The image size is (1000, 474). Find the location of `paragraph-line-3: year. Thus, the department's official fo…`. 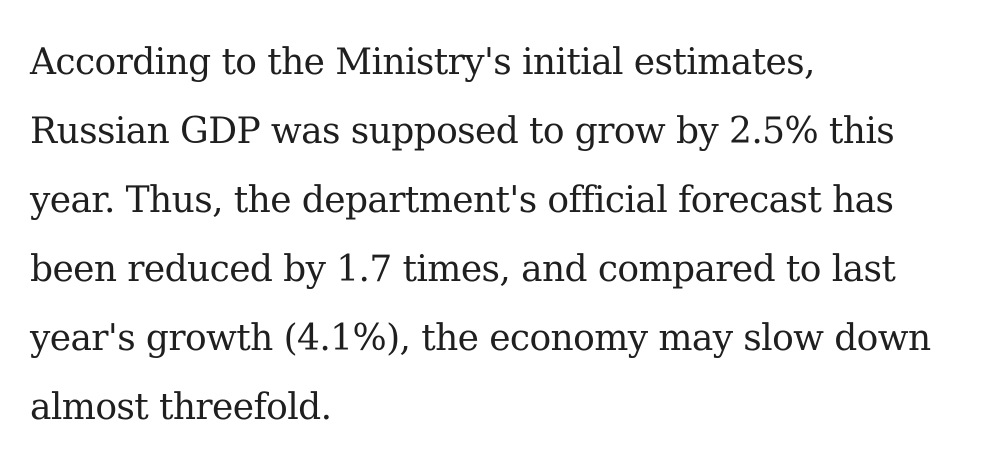

paragraph-line-3: year. Thus, the department's official fo… is located at coordinates (462, 200).